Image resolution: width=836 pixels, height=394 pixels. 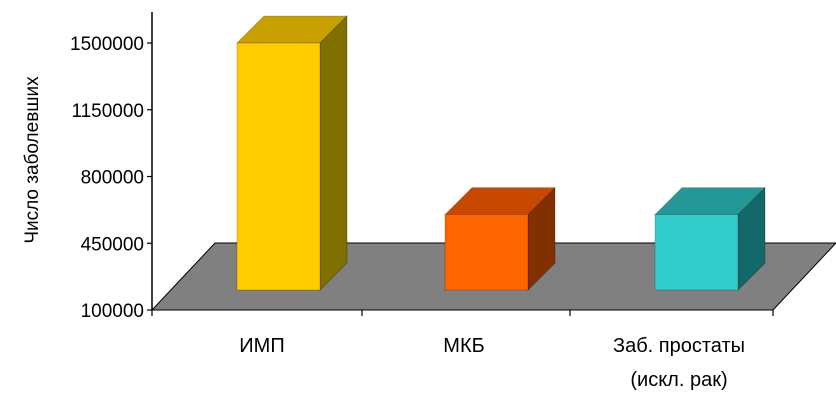 What do you see at coordinates (261, 346) in the screenshot?
I see `category-label: ИМП` at bounding box center [261, 346].